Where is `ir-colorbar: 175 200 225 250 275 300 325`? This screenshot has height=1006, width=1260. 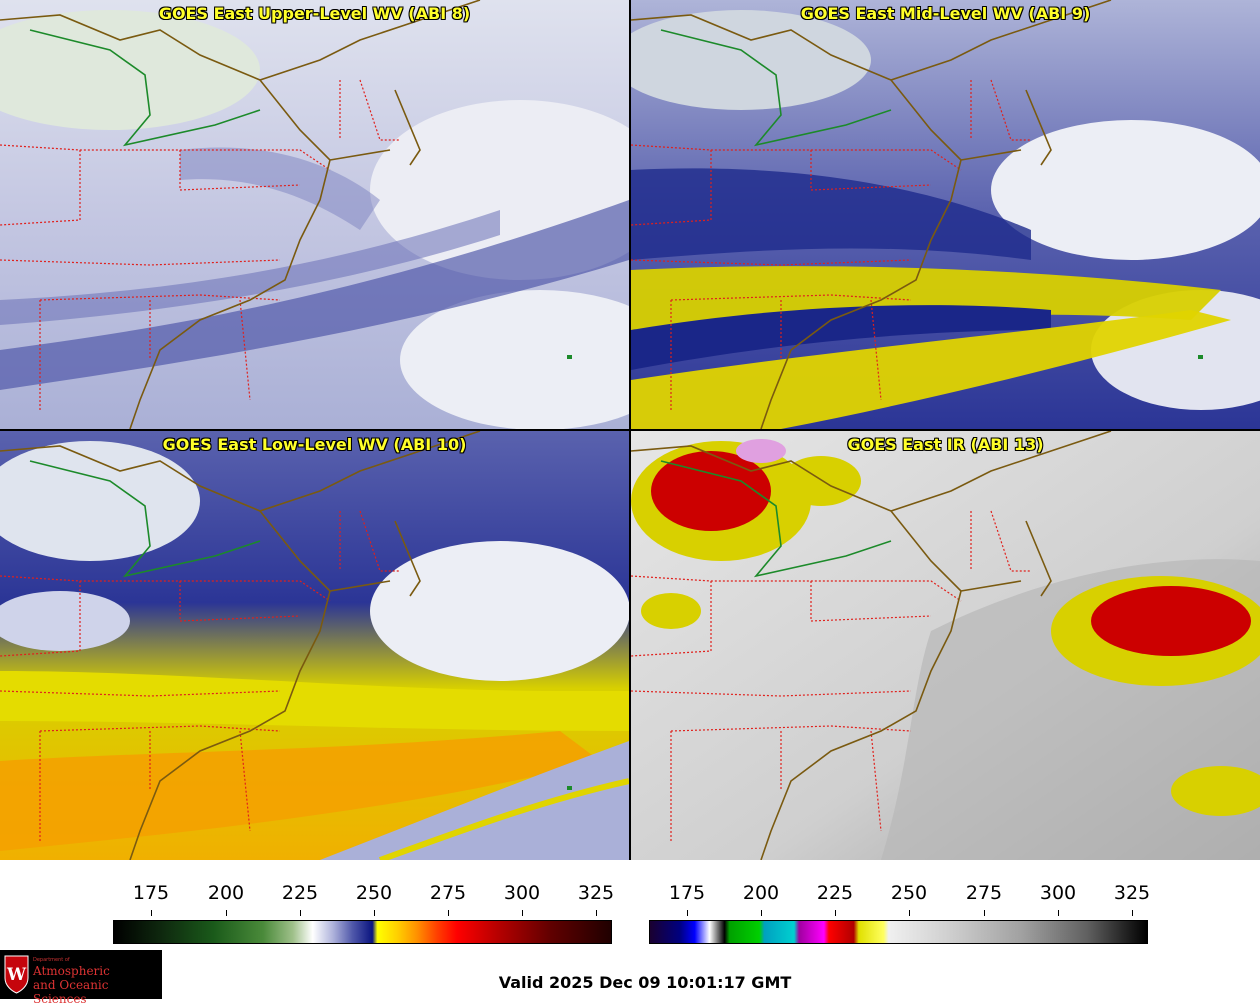
ir-colorbar: 175 200 225 250 275 300 325 is located at coordinates (900, 913).